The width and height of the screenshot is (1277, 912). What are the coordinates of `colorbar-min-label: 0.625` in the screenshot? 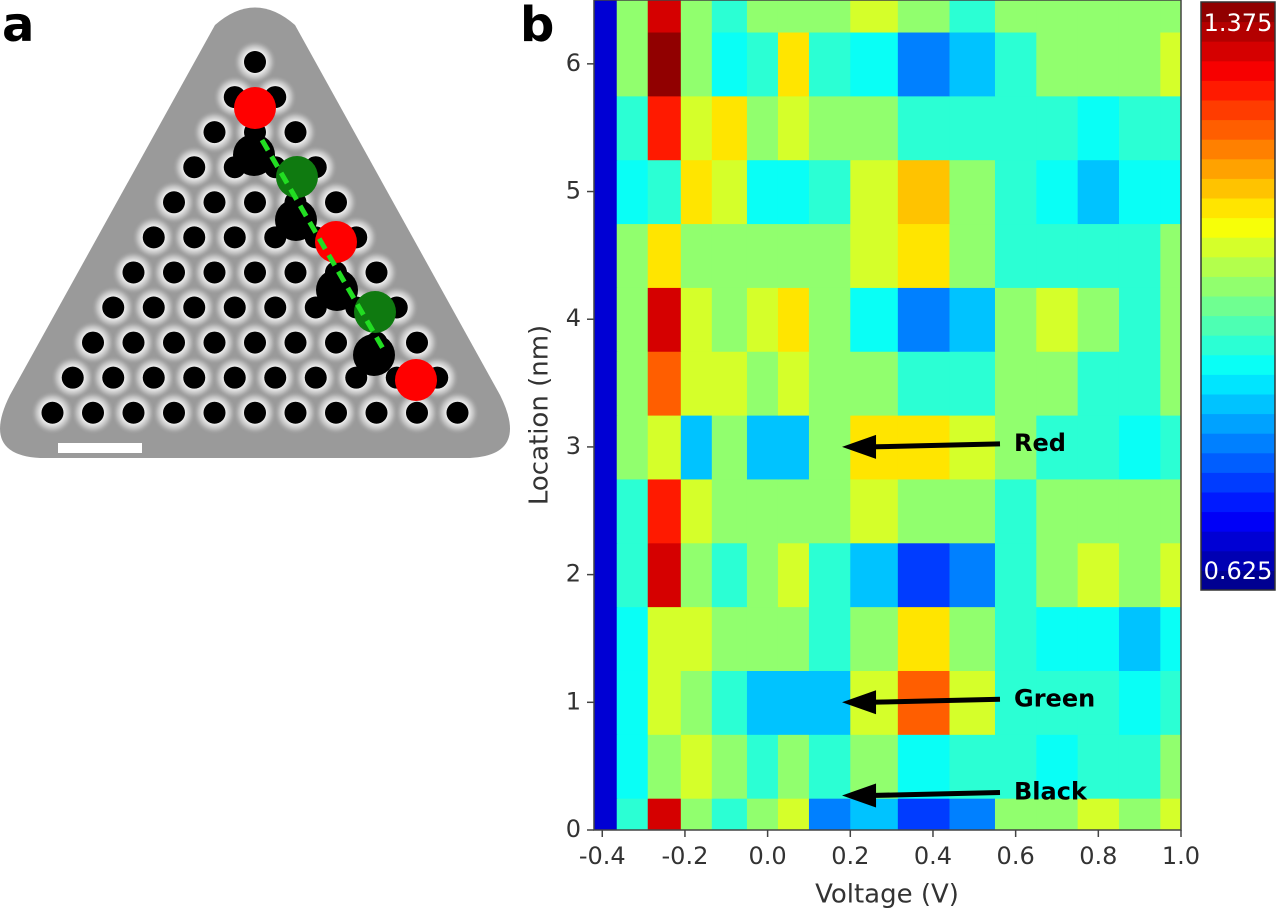 It's located at (1238, 571).